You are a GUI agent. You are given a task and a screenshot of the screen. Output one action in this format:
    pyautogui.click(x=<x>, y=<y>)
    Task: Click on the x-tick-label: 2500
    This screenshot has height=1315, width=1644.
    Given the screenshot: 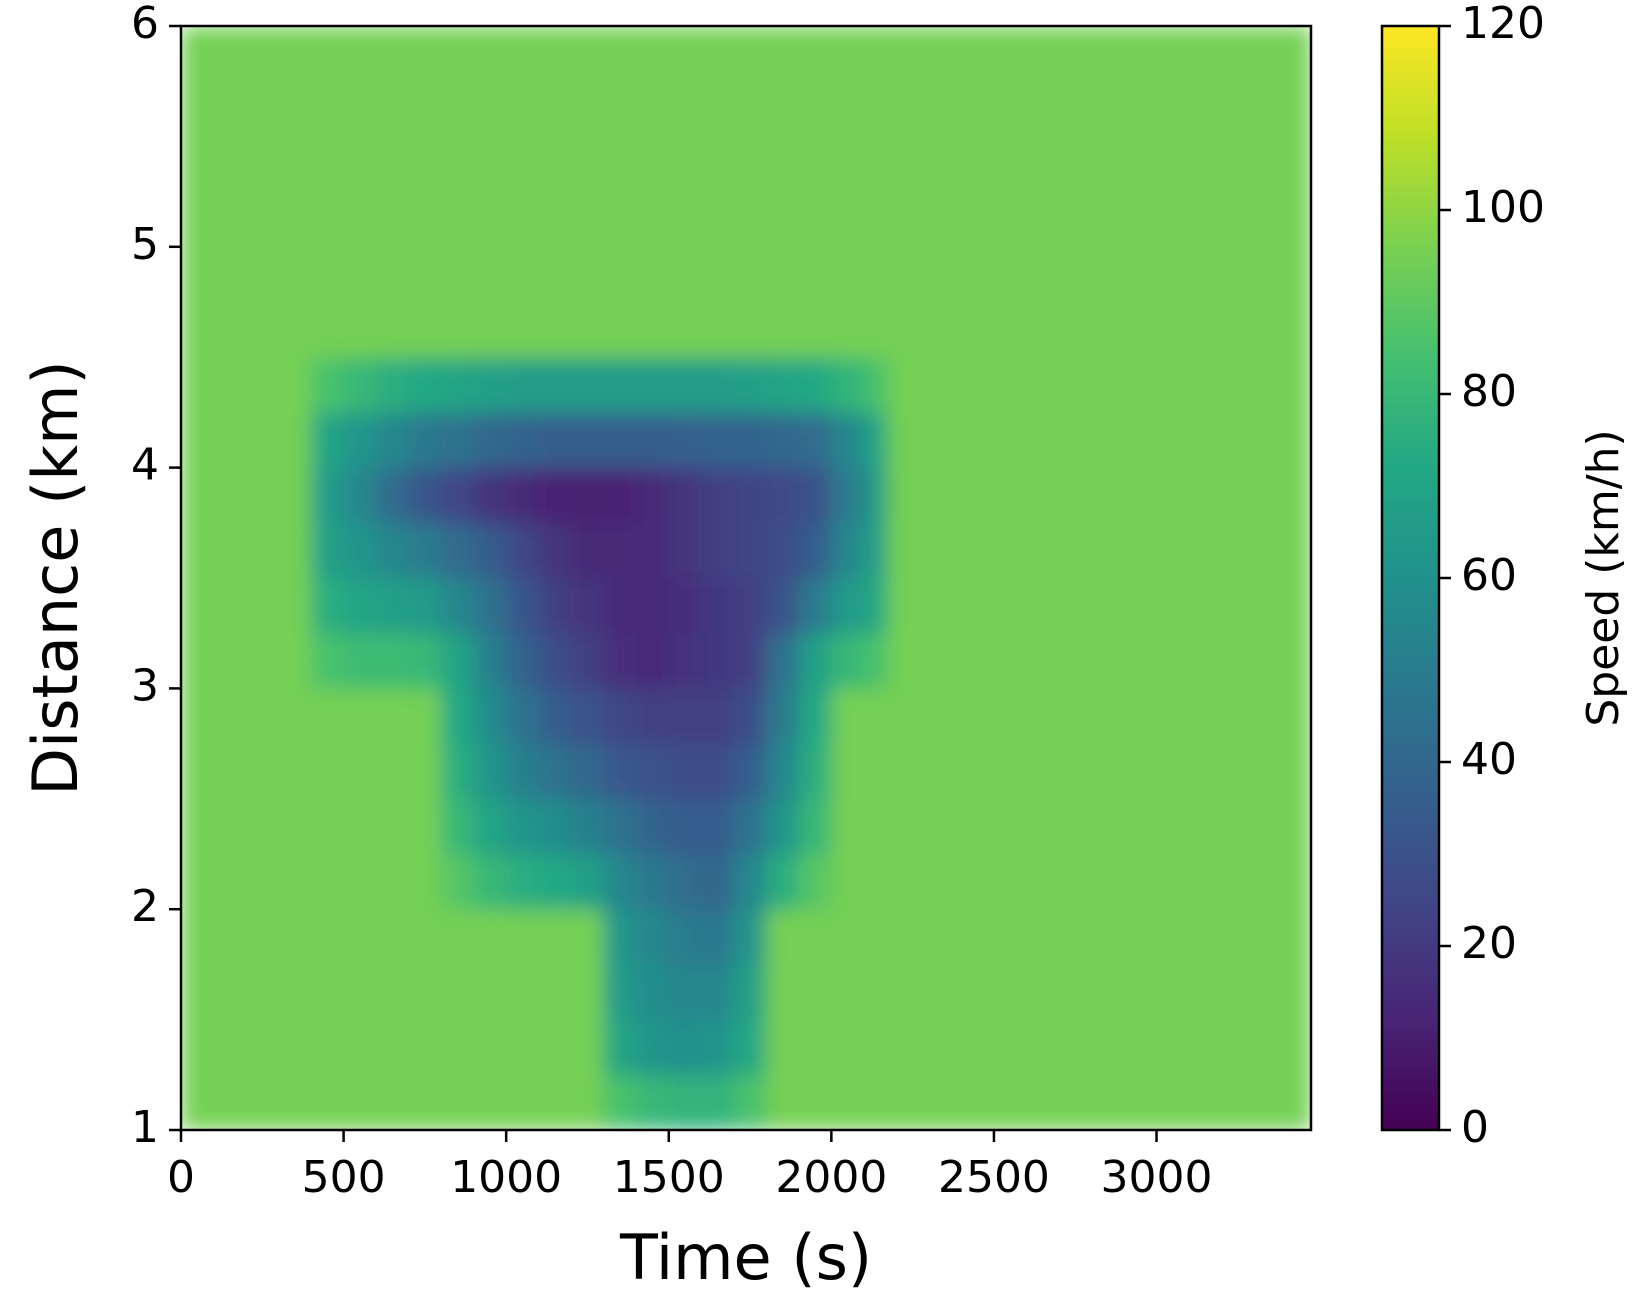 What is the action you would take?
    pyautogui.click(x=994, y=1177)
    